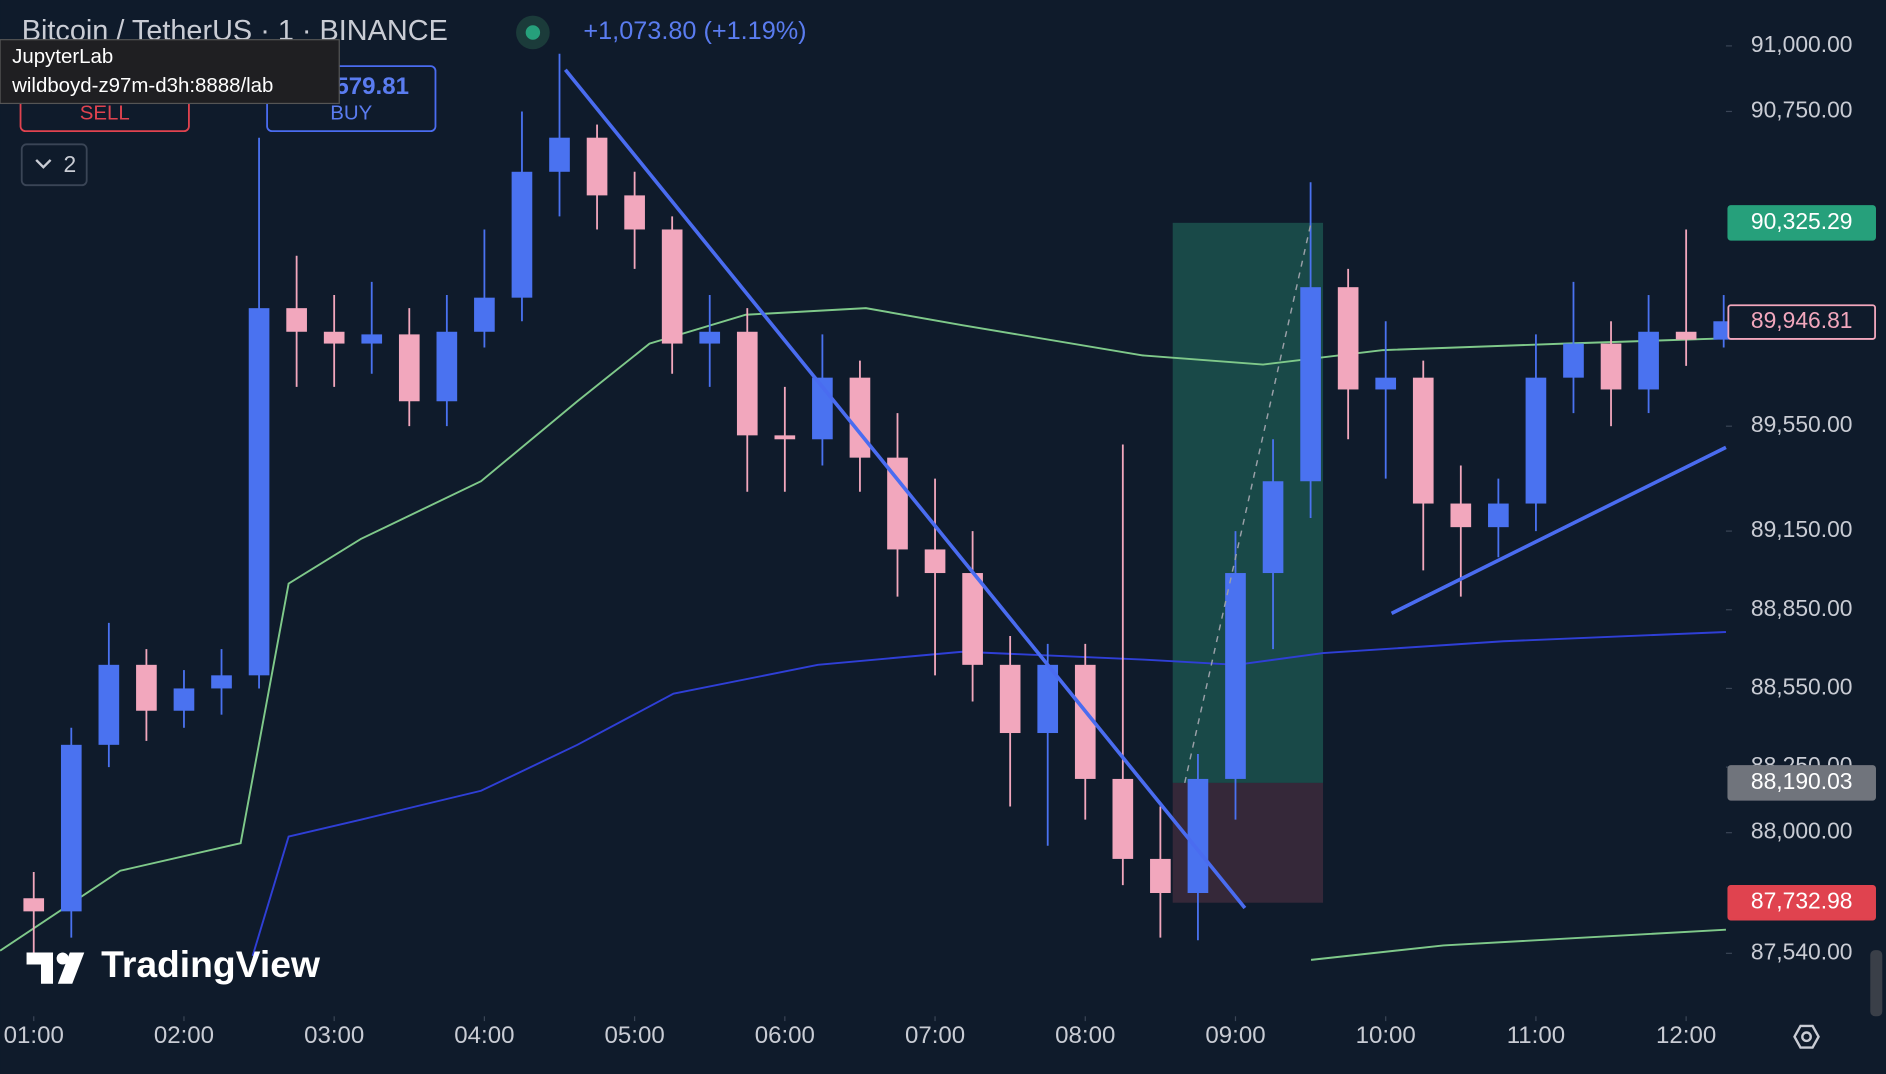 This screenshot has width=1886, height=1074. Describe the element at coordinates (1802, 424) in the screenshot. I see `y-tick-label: 89,550.00` at that location.